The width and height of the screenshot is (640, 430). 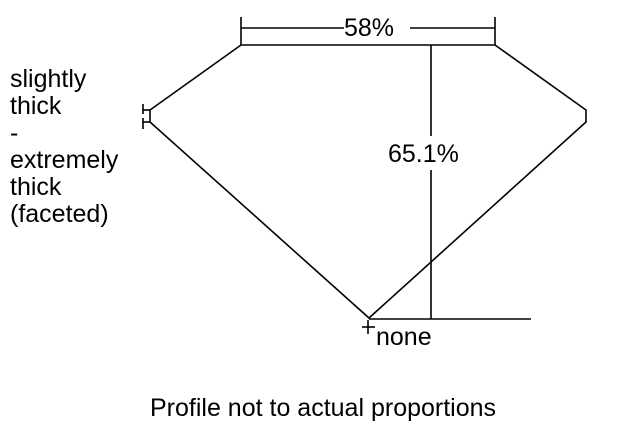 I want to click on girdle-label-line: extremely, so click(x=64, y=160).